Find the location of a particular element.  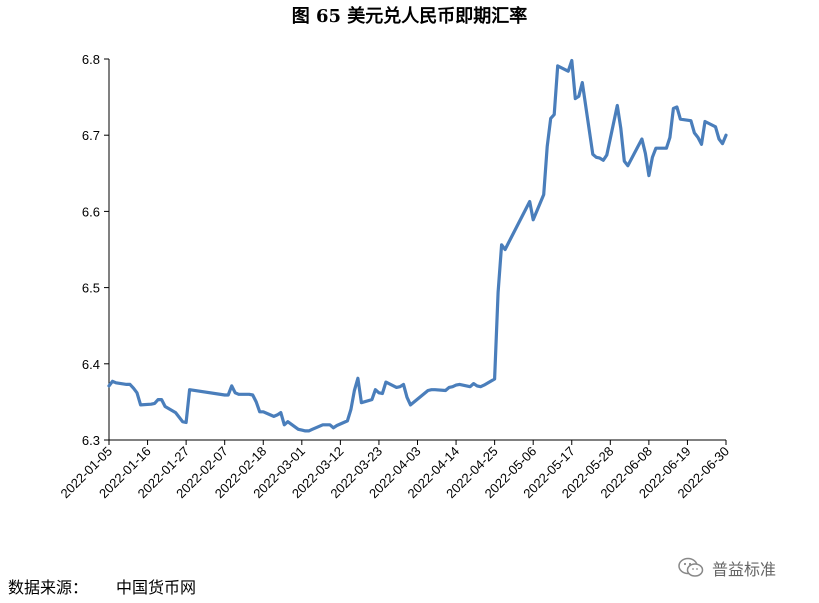

watermark: 普益标准 is located at coordinates (727, 568).